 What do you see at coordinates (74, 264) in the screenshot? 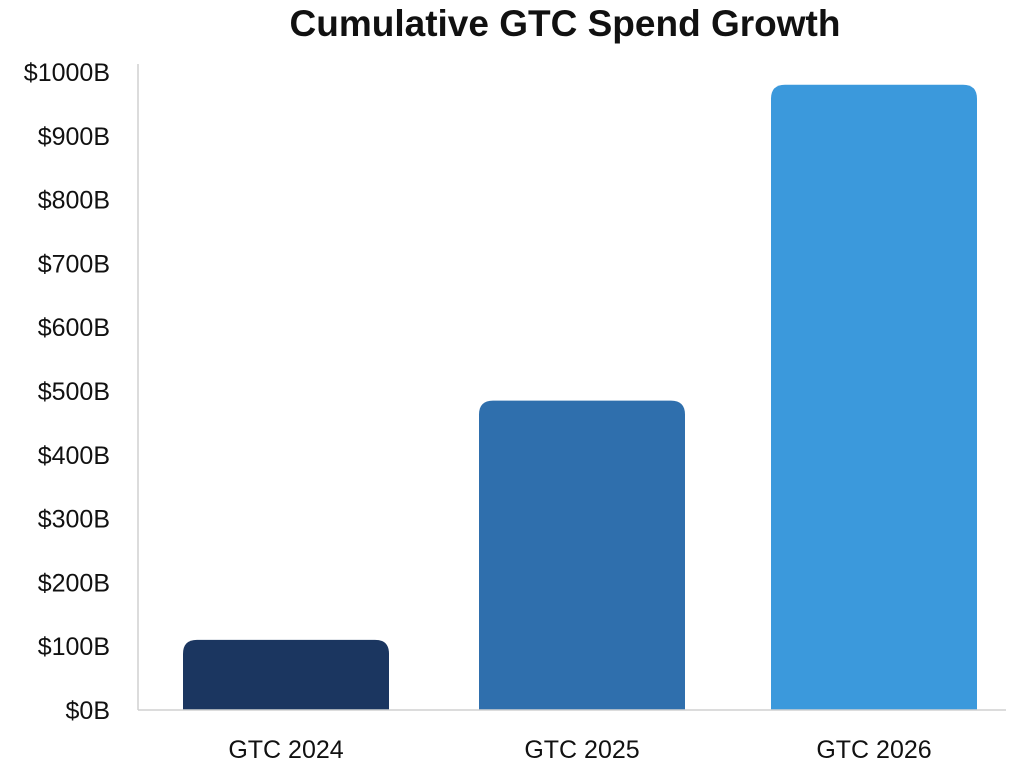
I see `y-tick-label: $700B` at bounding box center [74, 264].